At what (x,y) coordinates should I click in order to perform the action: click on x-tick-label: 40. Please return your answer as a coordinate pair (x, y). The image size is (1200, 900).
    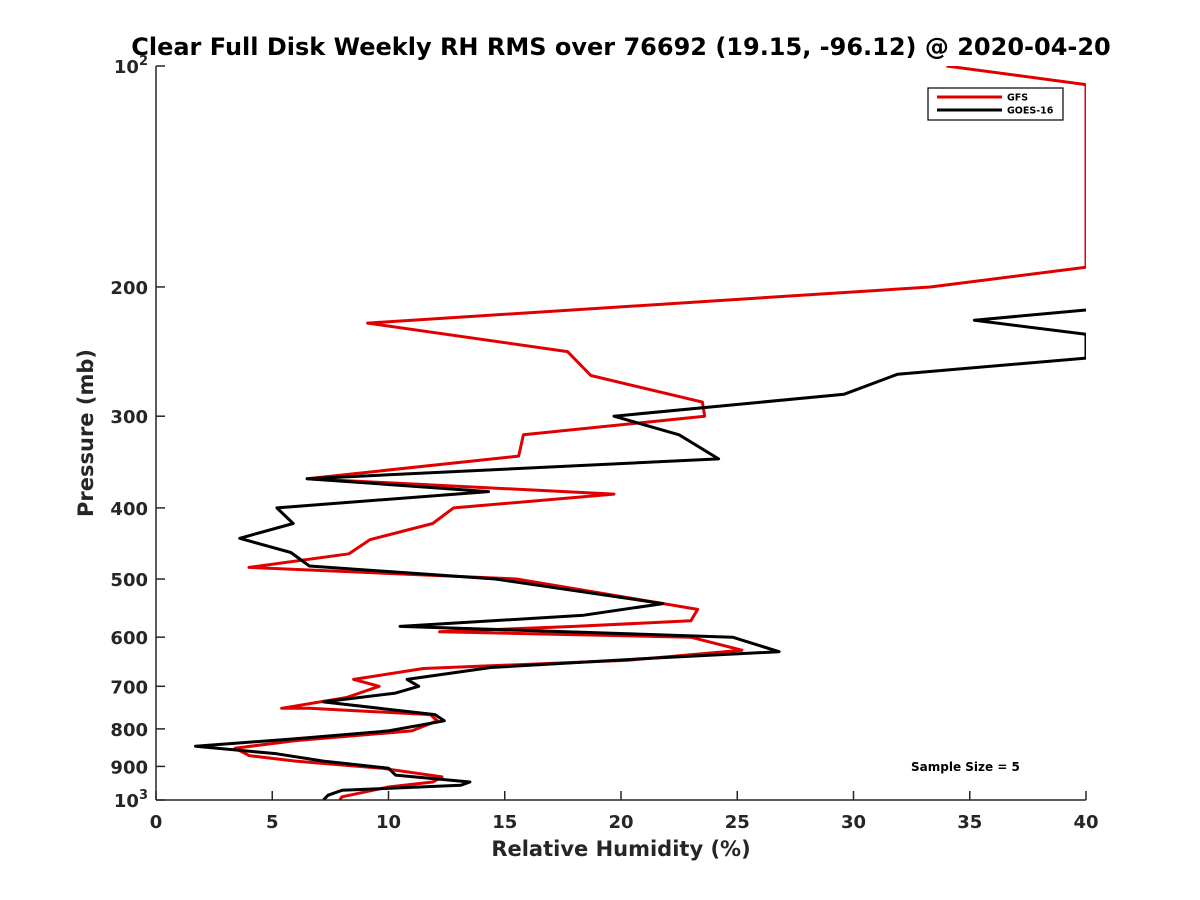
    Looking at the image, I should click on (1085, 822).